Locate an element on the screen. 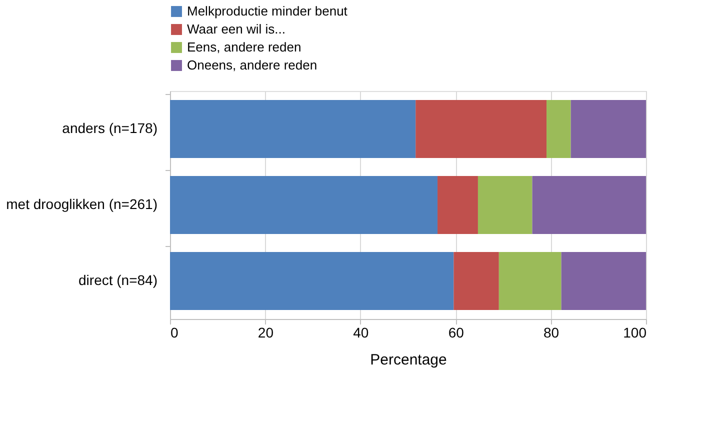 This screenshot has width=728, height=432. legend-label: Melkproductie minder benut is located at coordinates (267, 11).